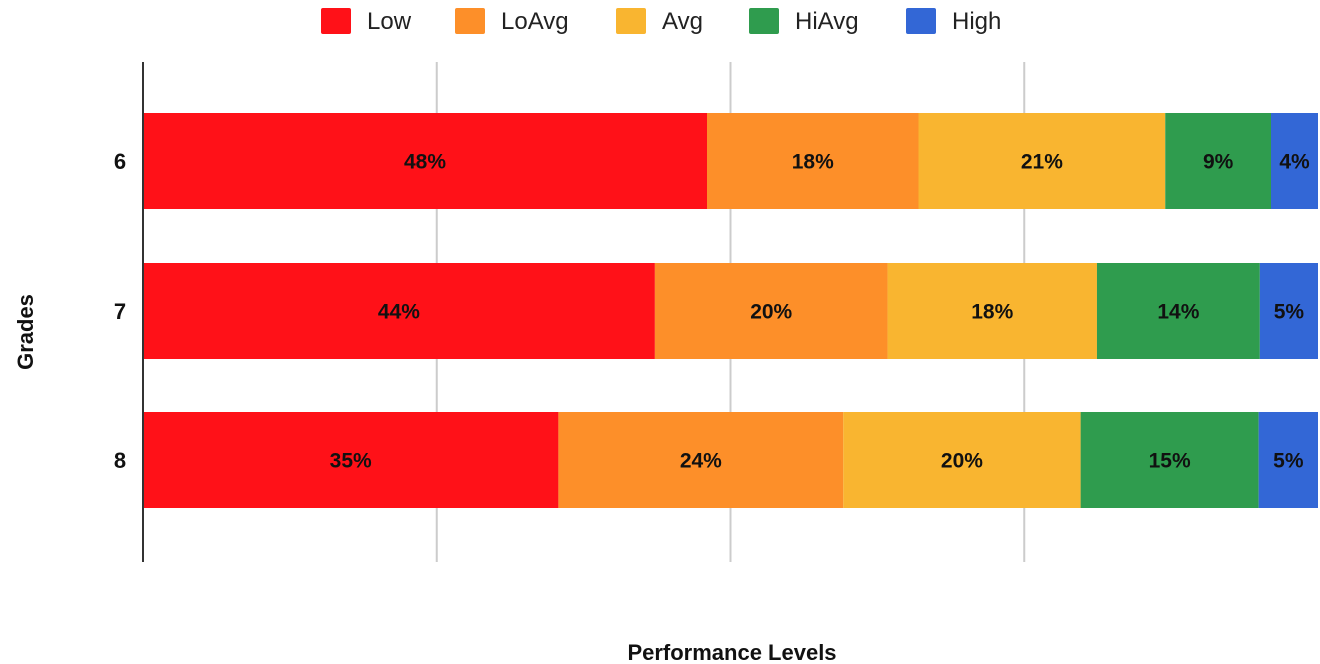  Describe the element at coordinates (631, 21) in the screenshot. I see `legend-swatch-avg` at that location.